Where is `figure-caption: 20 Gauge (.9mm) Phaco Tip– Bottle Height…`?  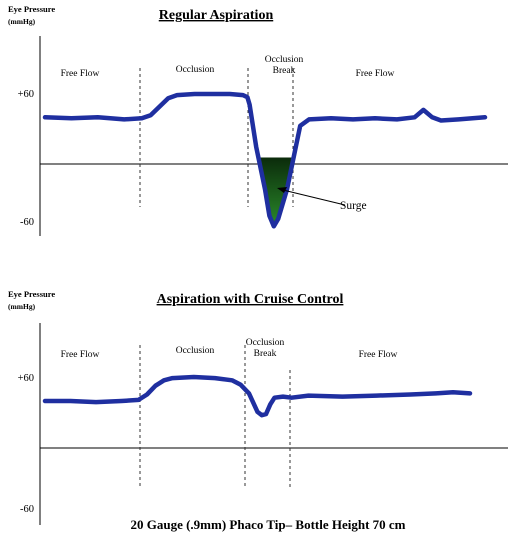
figure-caption: 20 Gauge (.9mm) Phaco Tip– Bottle Height… is located at coordinates (267, 524).